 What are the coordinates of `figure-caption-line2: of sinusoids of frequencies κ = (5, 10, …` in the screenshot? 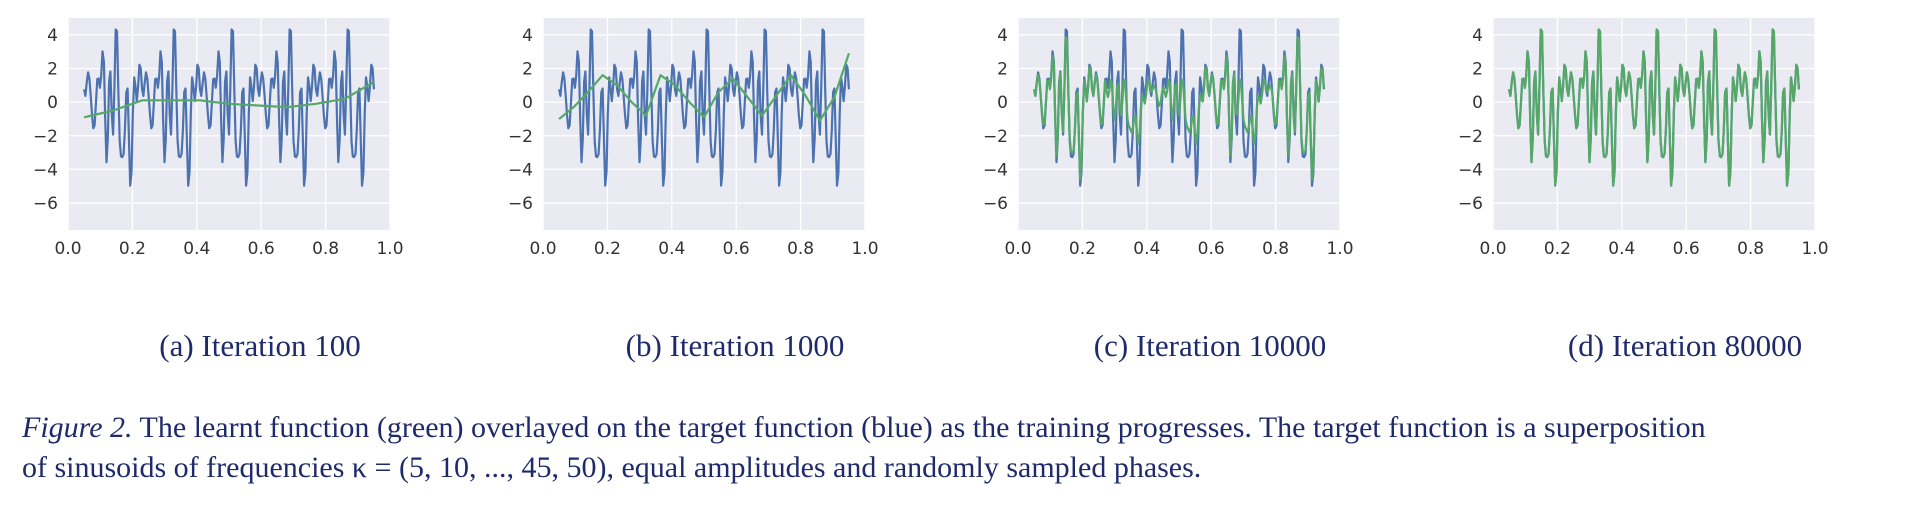 It's located at (612, 467).